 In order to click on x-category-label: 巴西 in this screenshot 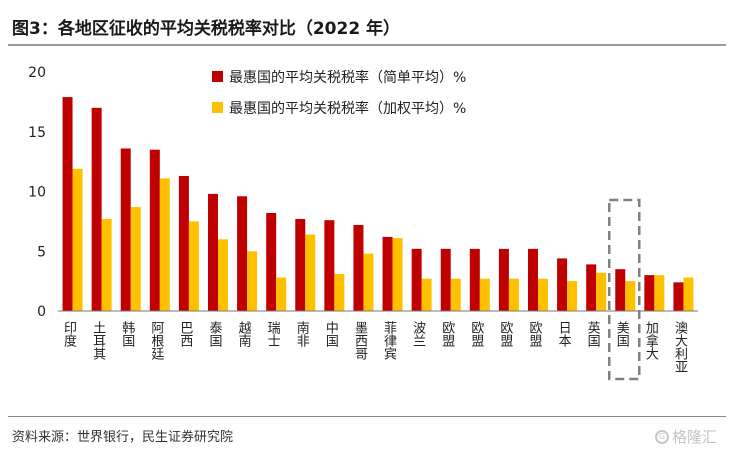, I will do `click(185, 334)`.